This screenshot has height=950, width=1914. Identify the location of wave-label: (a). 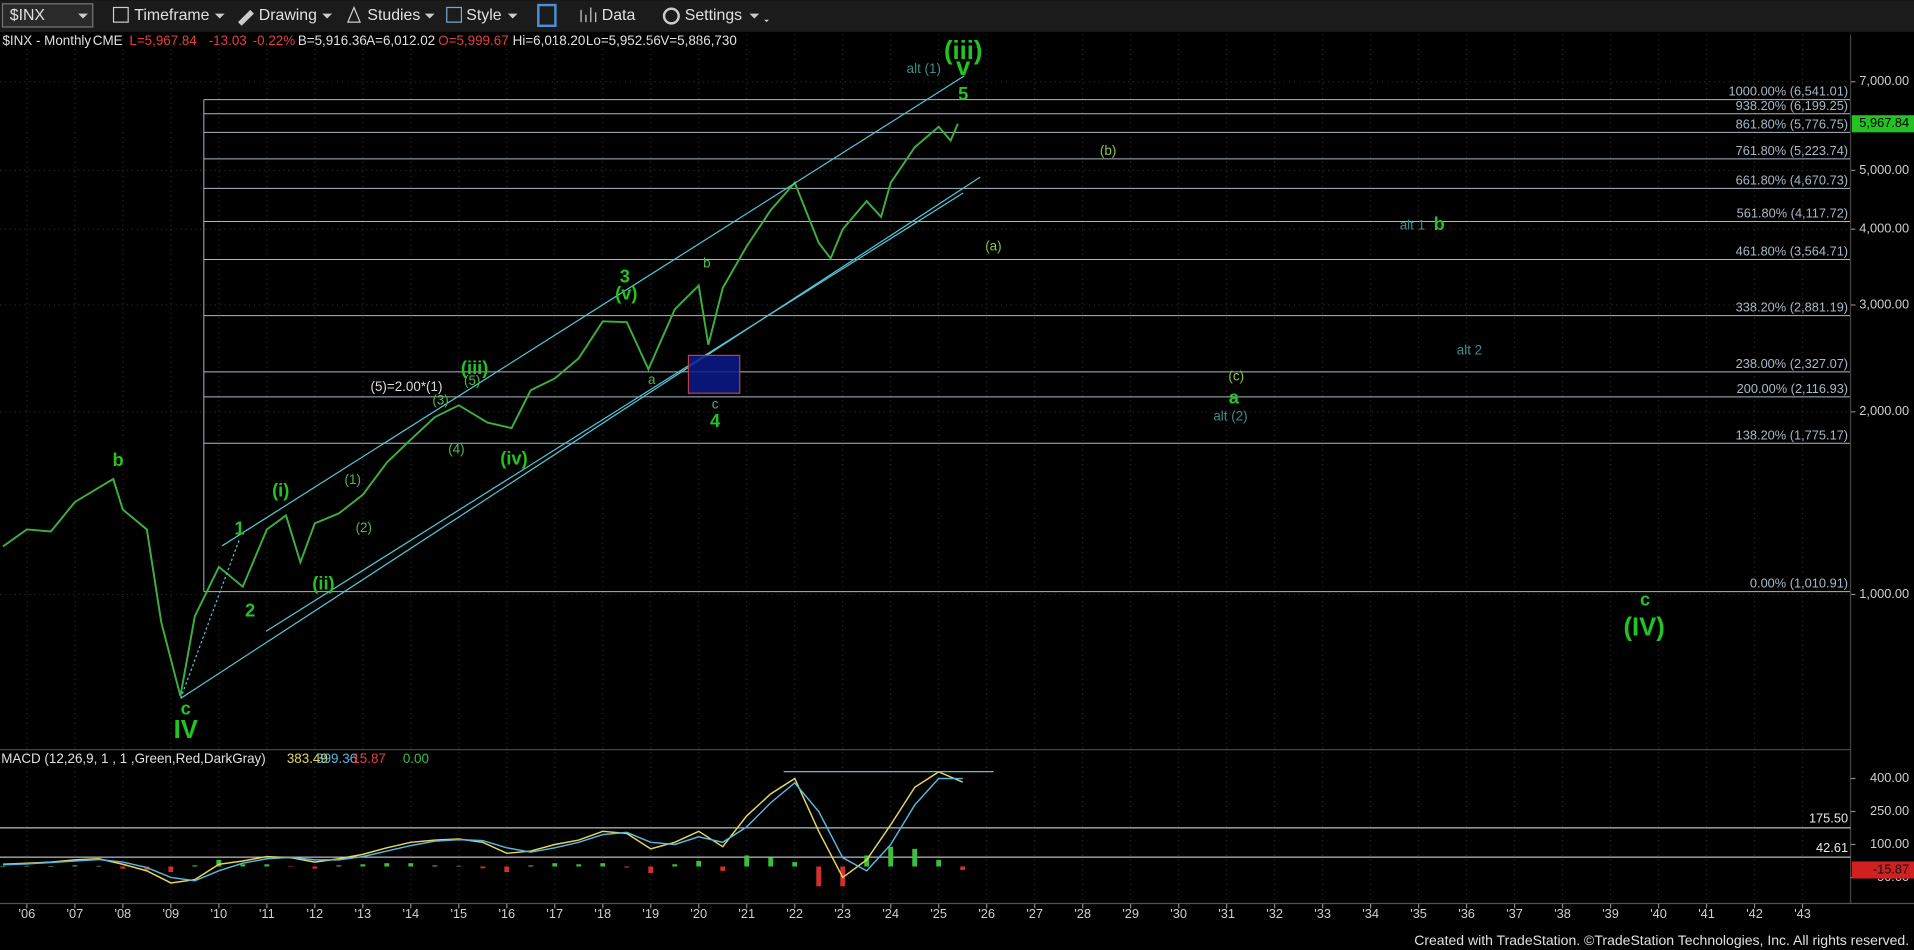
(993, 246).